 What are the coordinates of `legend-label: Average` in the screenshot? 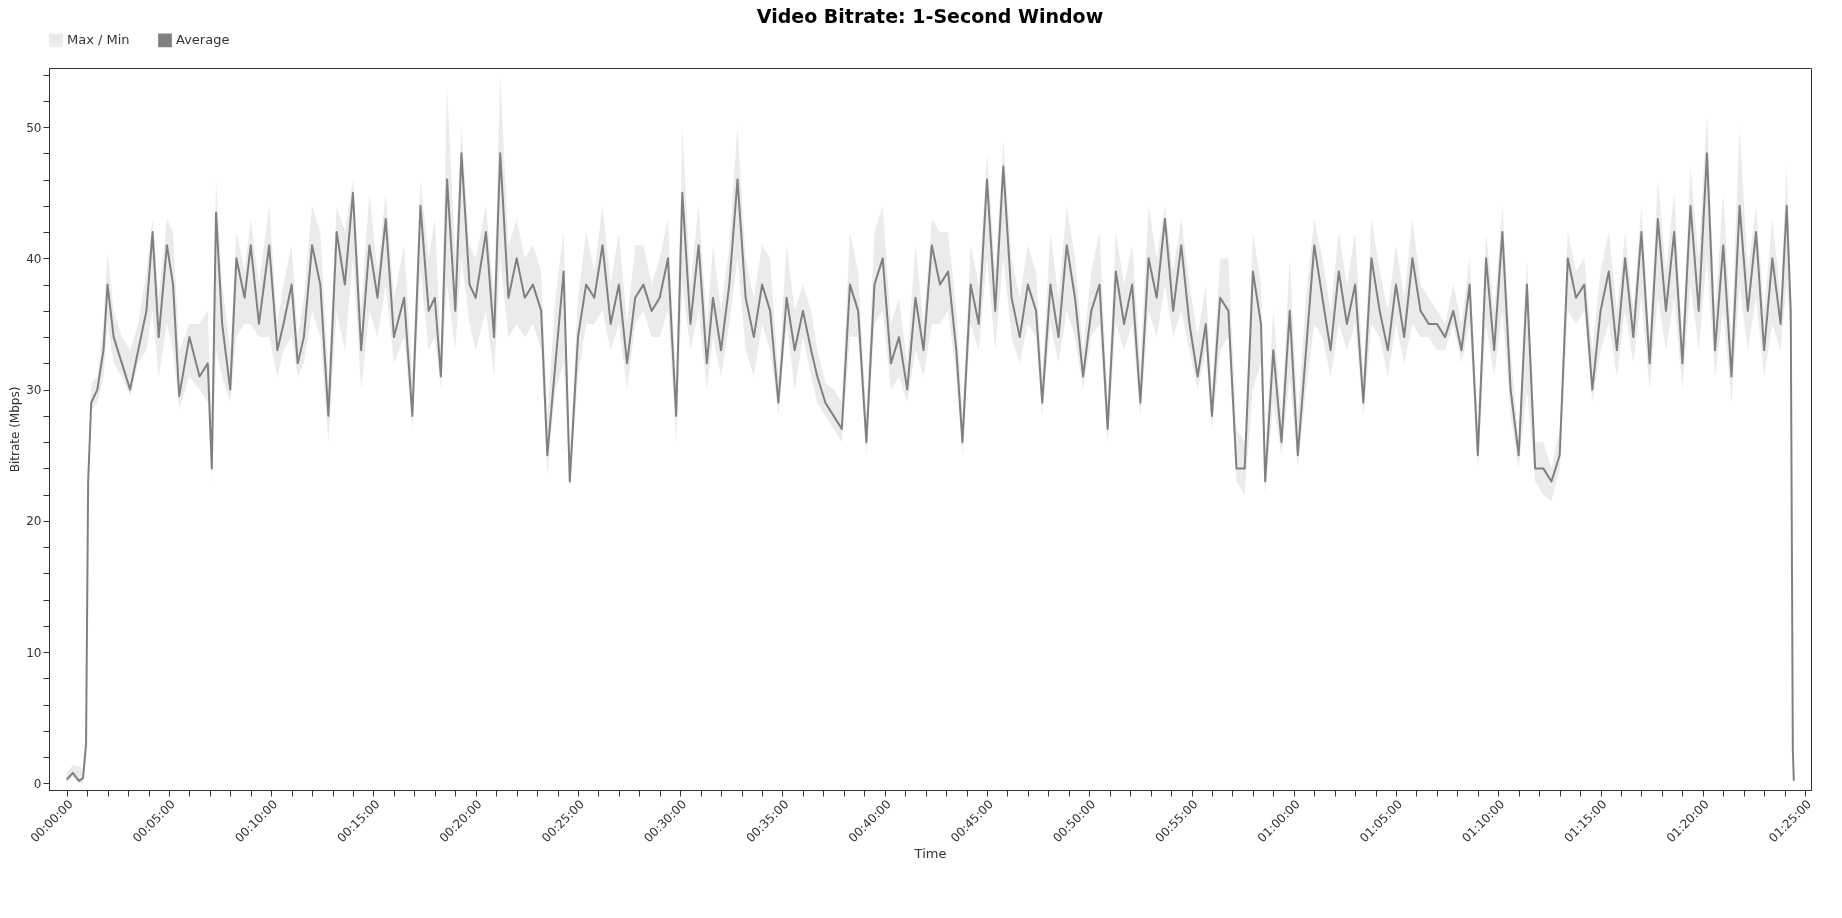 It's located at (203, 40).